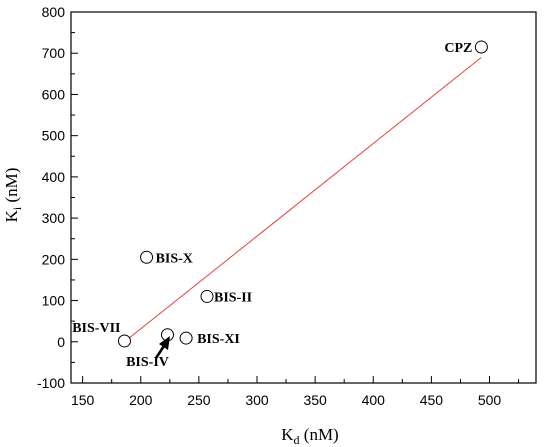 This screenshot has height=447, width=550. I want to click on x-tick-label: 150, so click(83, 400).